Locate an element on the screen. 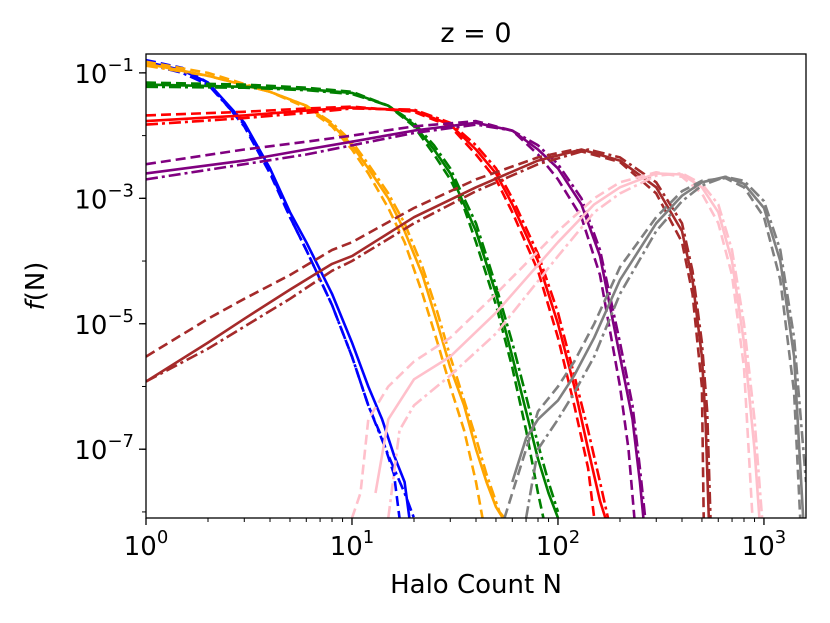 This screenshot has width=830, height=623. x-axis-label: Halo Count N is located at coordinates (476, 585).